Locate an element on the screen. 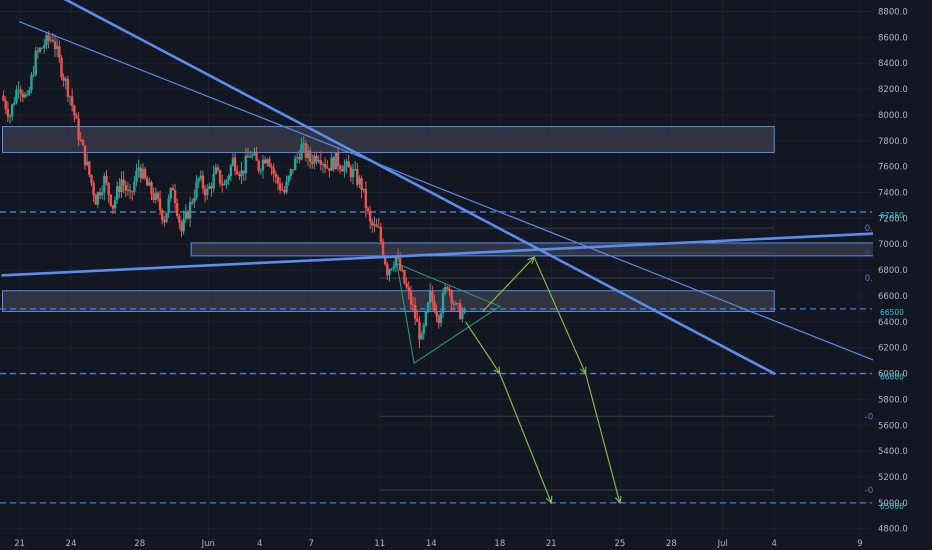 This screenshot has height=550, width=932. time-tick-label-10: 25 is located at coordinates (619, 544).